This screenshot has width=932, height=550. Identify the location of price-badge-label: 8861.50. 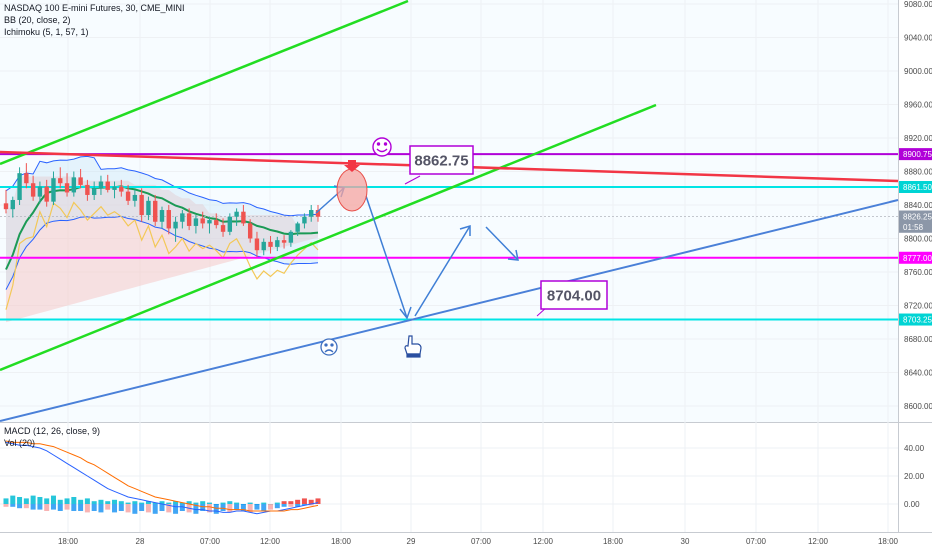
(917, 187).